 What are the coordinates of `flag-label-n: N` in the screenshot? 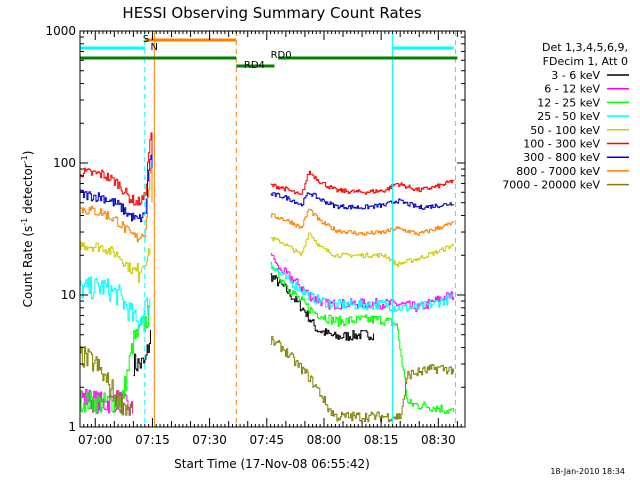 It's located at (154, 47).